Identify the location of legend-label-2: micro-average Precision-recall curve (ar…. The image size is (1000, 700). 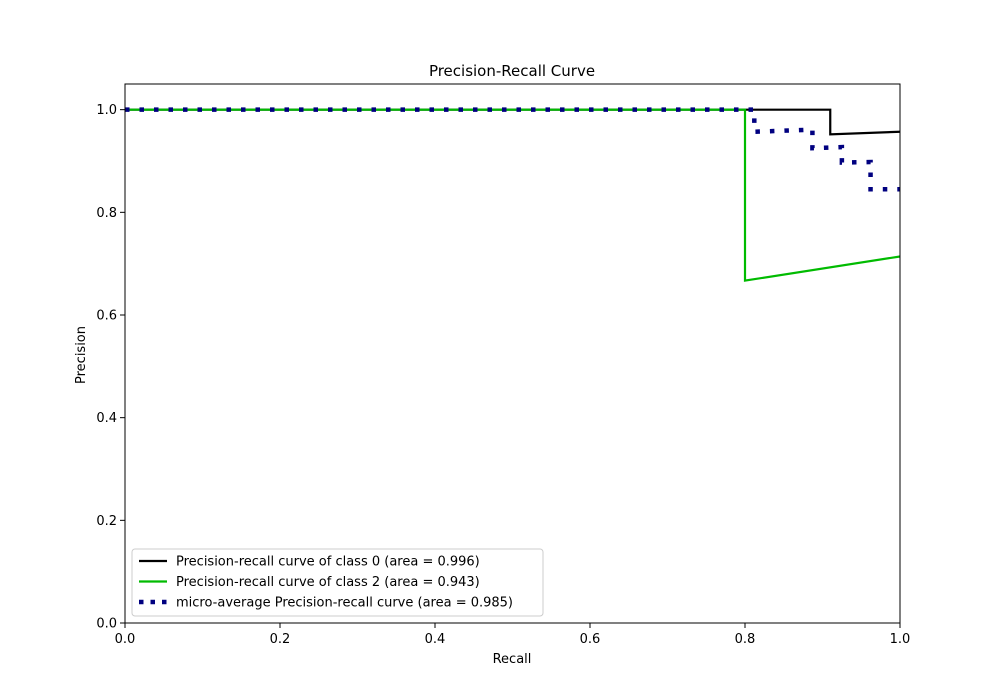
(344, 603).